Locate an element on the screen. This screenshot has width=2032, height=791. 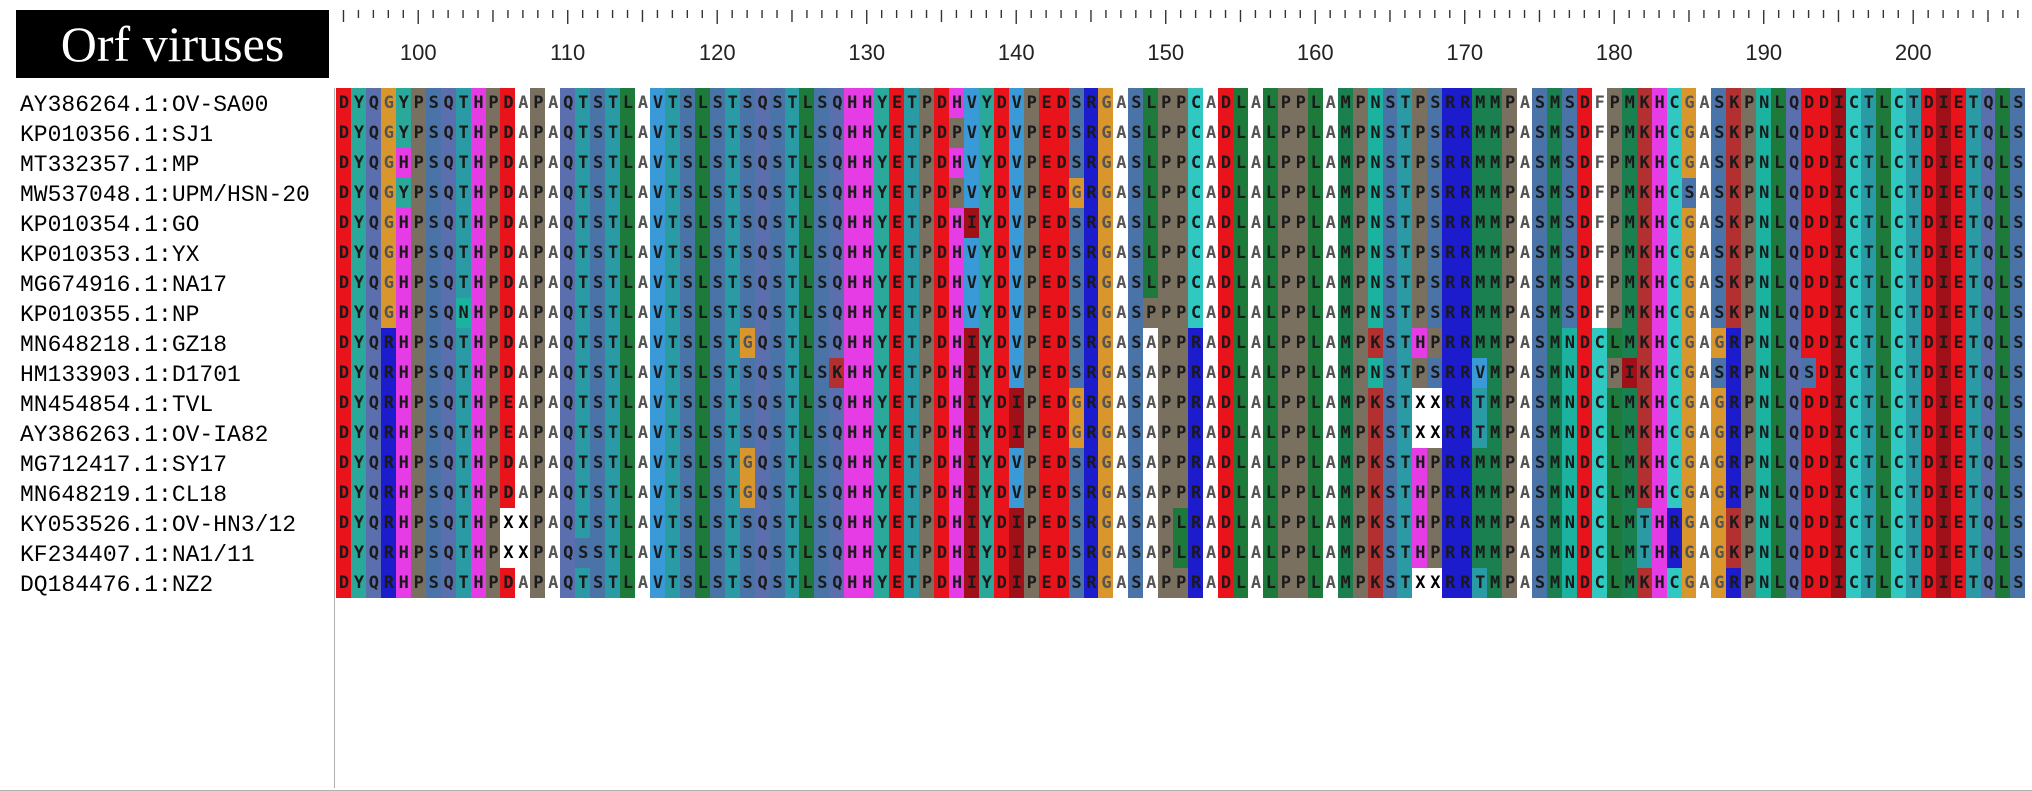
sequence-name: KP010353.1:YX is located at coordinates (110, 255).